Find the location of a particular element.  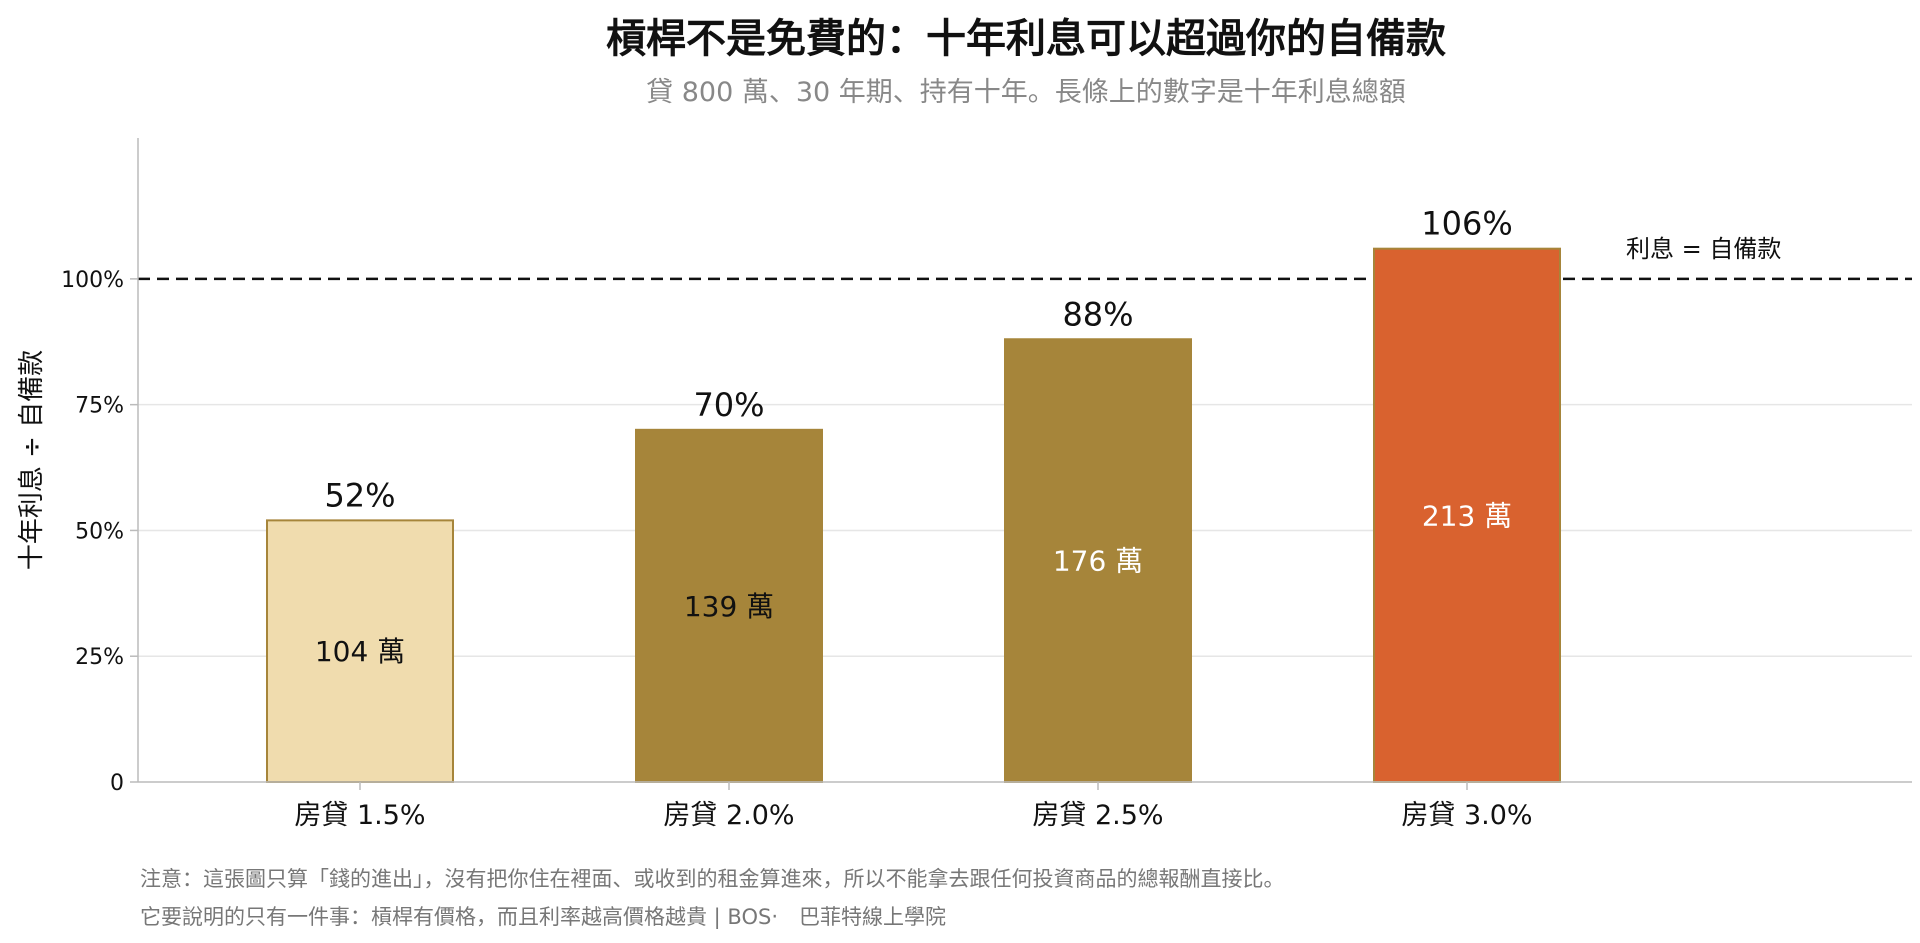

y-tick-label: 0 is located at coordinates (117, 783).